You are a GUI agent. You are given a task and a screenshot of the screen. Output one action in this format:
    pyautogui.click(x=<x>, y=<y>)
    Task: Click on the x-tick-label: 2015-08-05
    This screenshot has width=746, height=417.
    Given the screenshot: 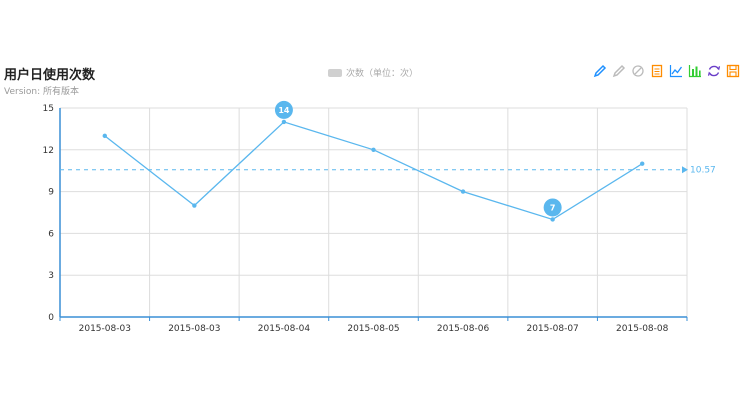 What is the action you would take?
    pyautogui.click(x=373, y=329)
    